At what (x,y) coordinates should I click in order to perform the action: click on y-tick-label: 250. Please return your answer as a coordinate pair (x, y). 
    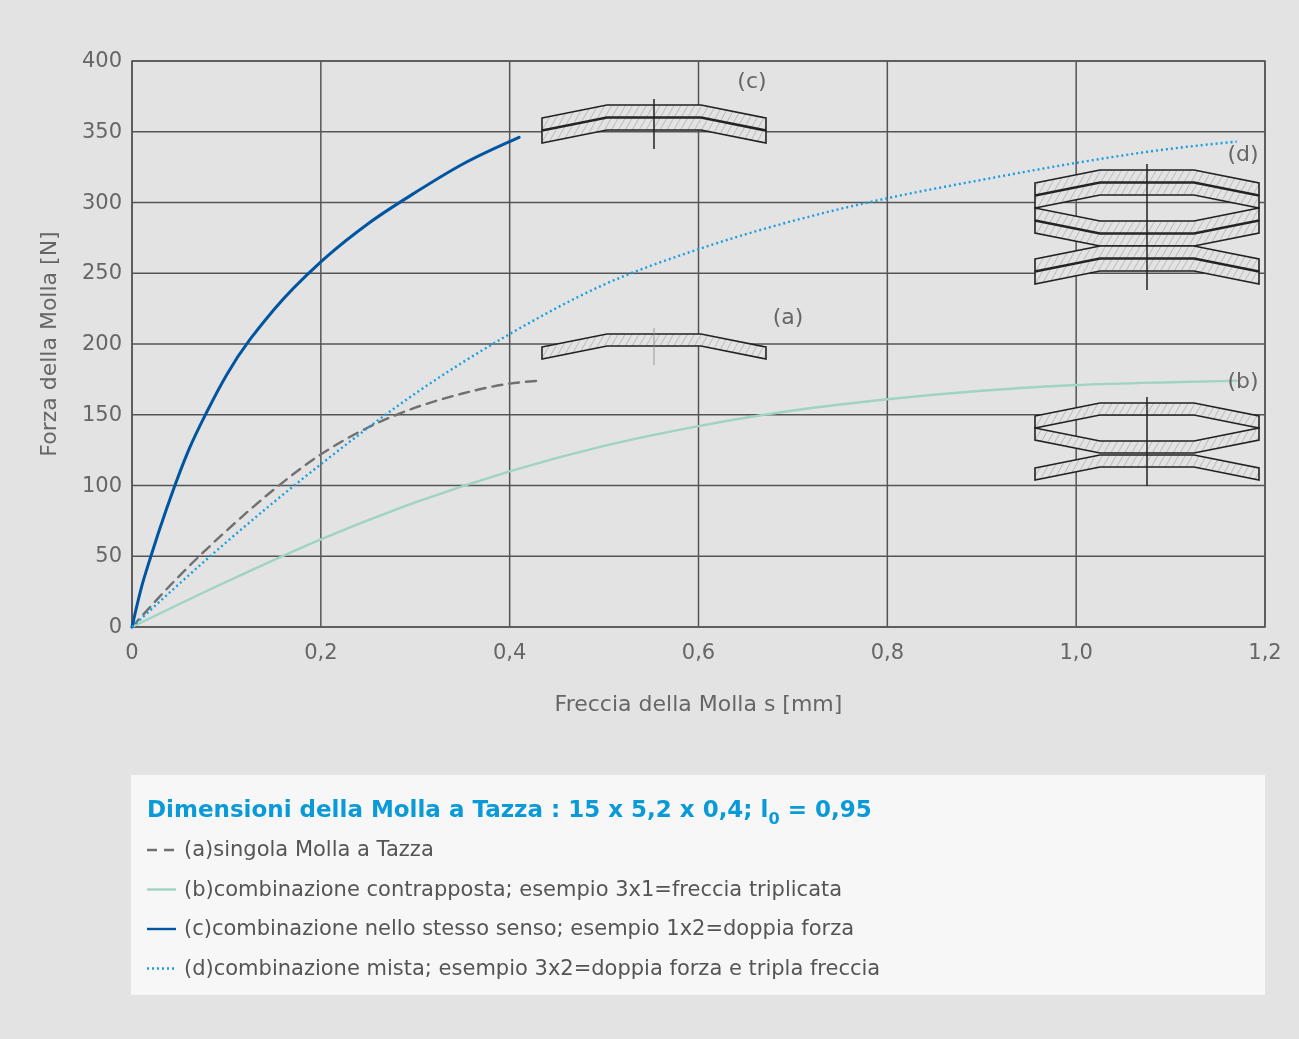
    Looking at the image, I should click on (101, 272).